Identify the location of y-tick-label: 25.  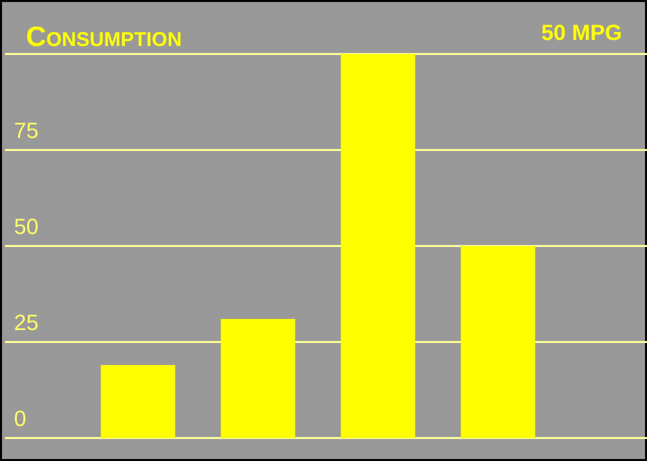
(26, 322).